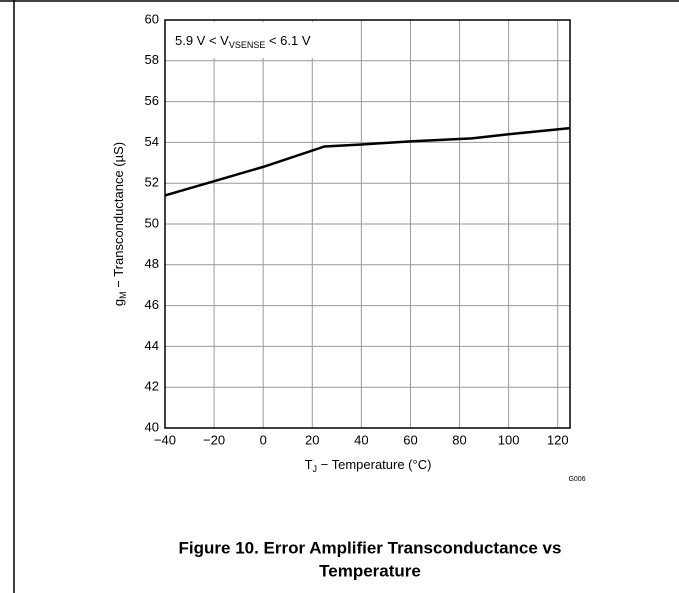 The height and width of the screenshot is (593, 679). What do you see at coordinates (370, 570) in the screenshot?
I see `figure-caption: Temperature` at bounding box center [370, 570].